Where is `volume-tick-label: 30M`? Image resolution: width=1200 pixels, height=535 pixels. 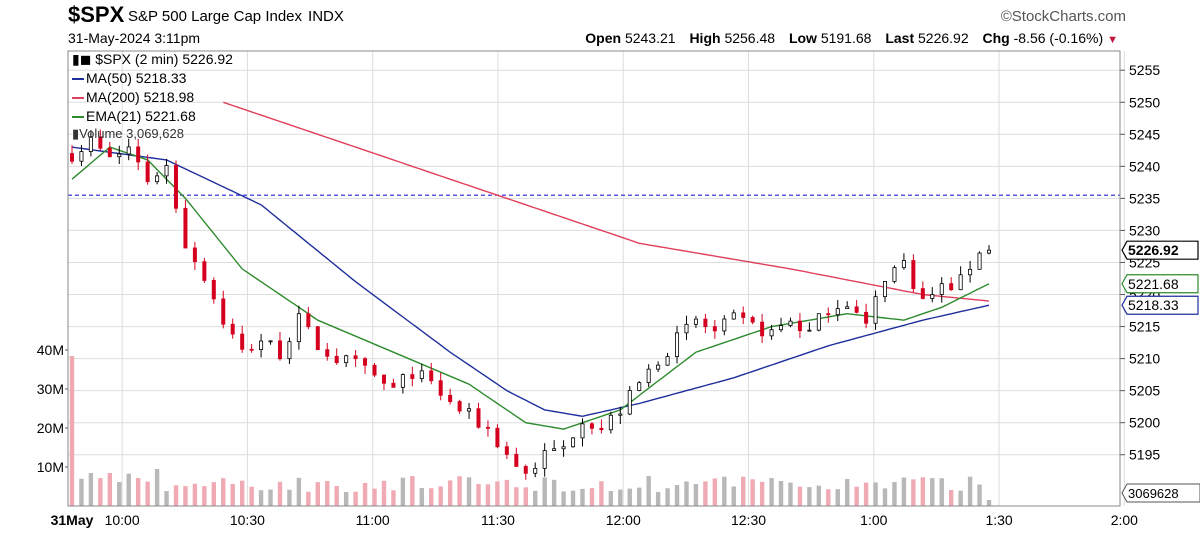
volume-tick-label: 30M is located at coordinates (50, 389).